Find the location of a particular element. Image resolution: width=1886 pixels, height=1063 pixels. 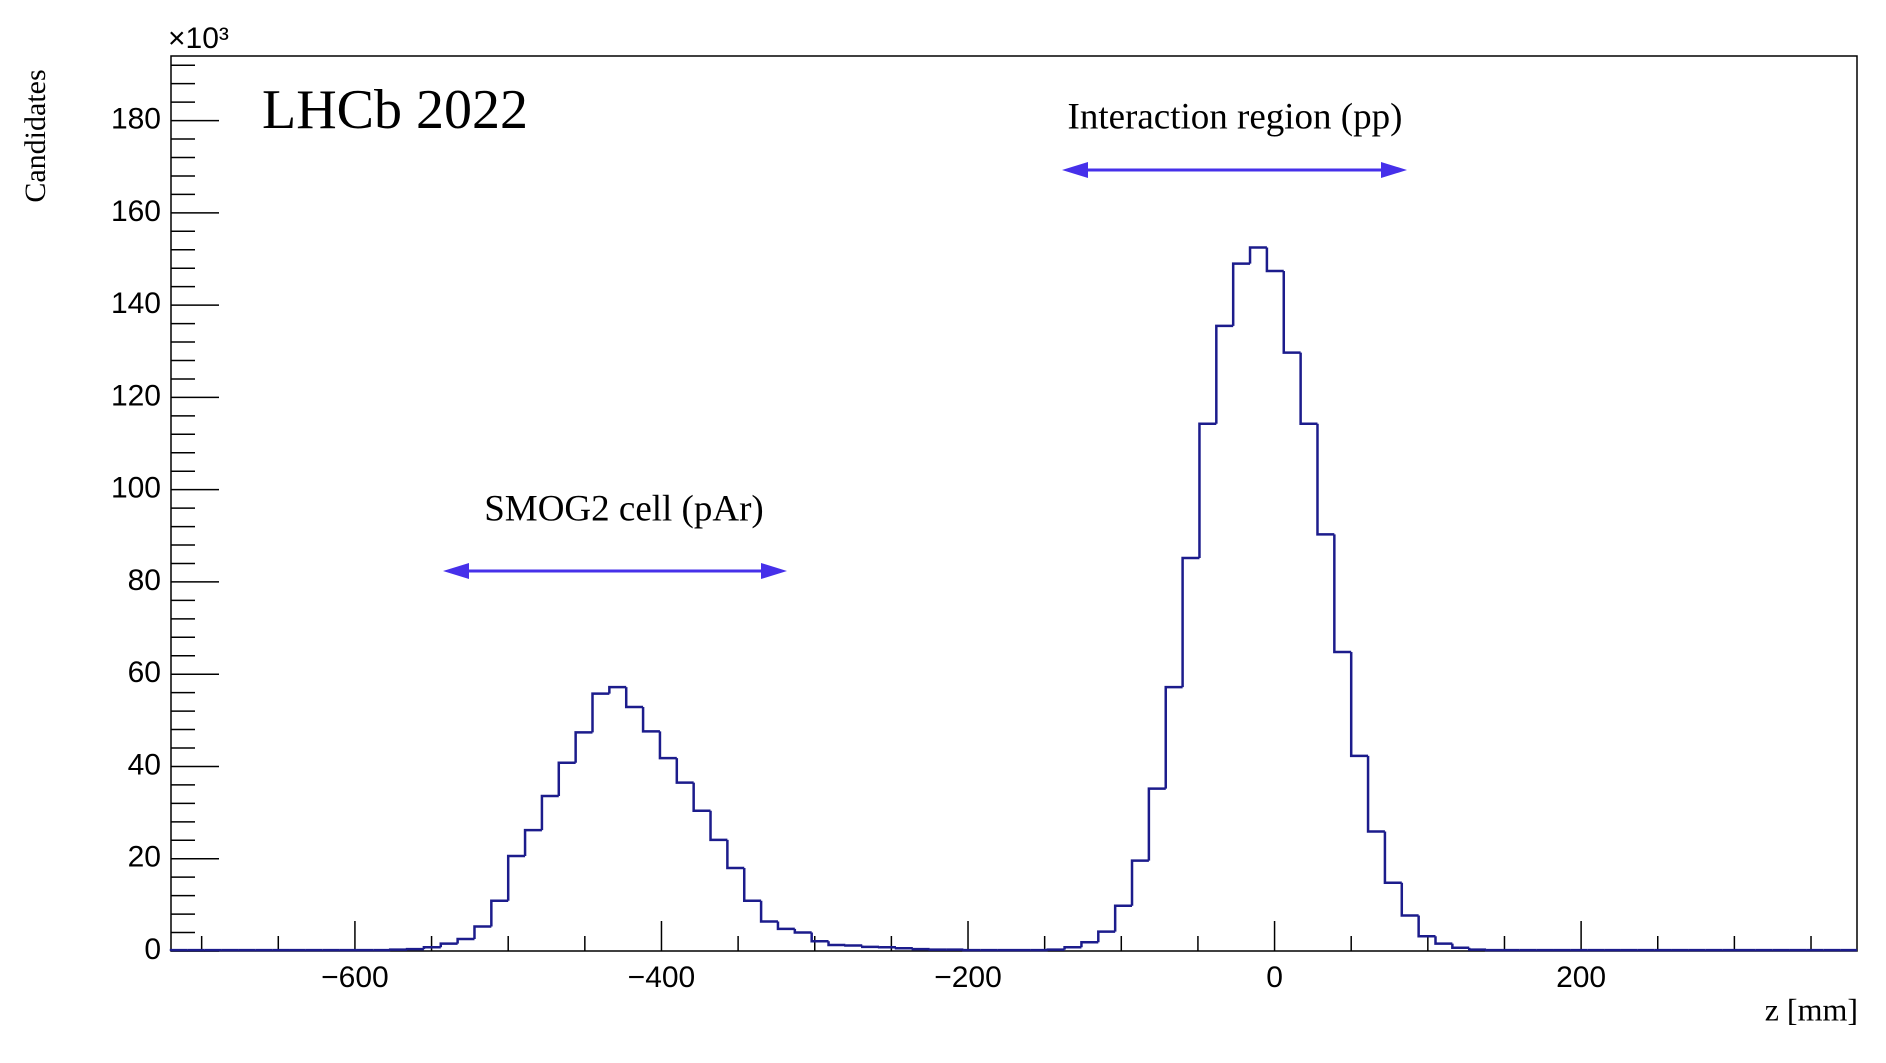

y-tick-label: 60 is located at coordinates (144, 672).